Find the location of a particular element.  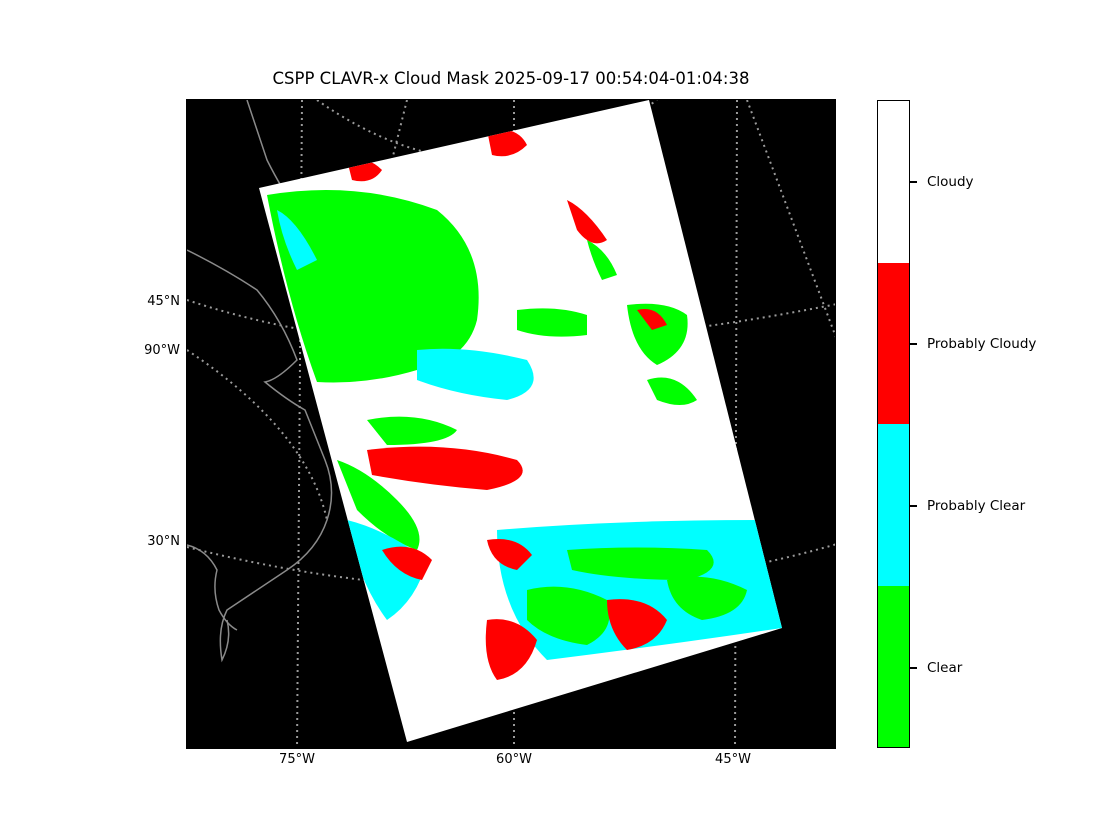

patch-probably-cloudy-e is located at coordinates (652, 319).